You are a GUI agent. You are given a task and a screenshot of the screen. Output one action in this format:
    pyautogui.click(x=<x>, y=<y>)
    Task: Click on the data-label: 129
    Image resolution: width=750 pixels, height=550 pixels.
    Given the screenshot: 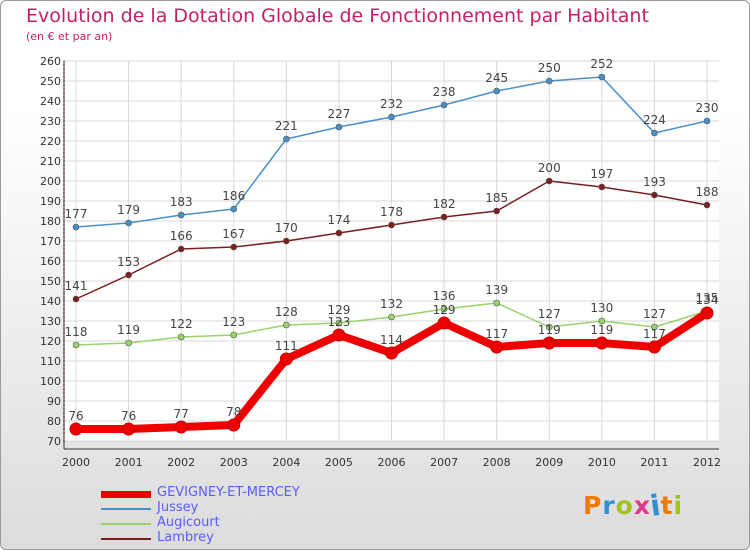 What is the action you would take?
    pyautogui.click(x=444, y=310)
    